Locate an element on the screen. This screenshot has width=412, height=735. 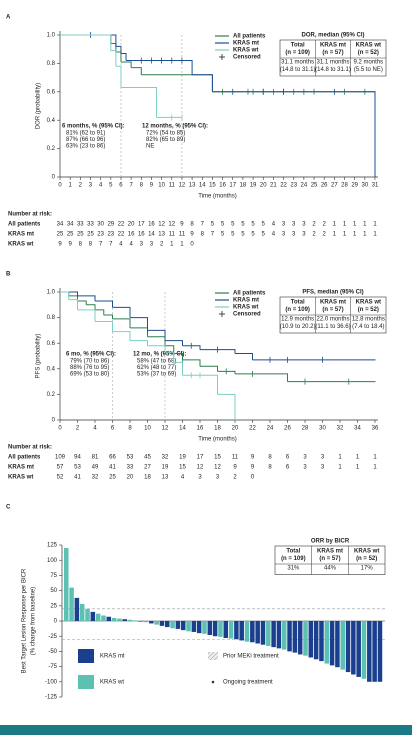
y-tick-label: 0 is located at coordinates (56, 622).